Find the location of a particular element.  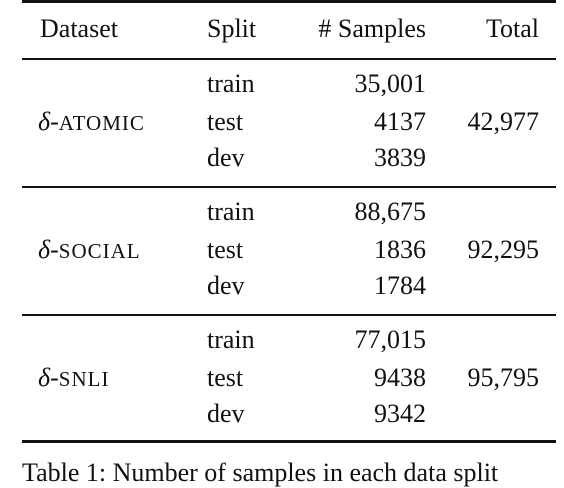

group2-dataset: δ-SOCIAL is located at coordinates (89, 250).